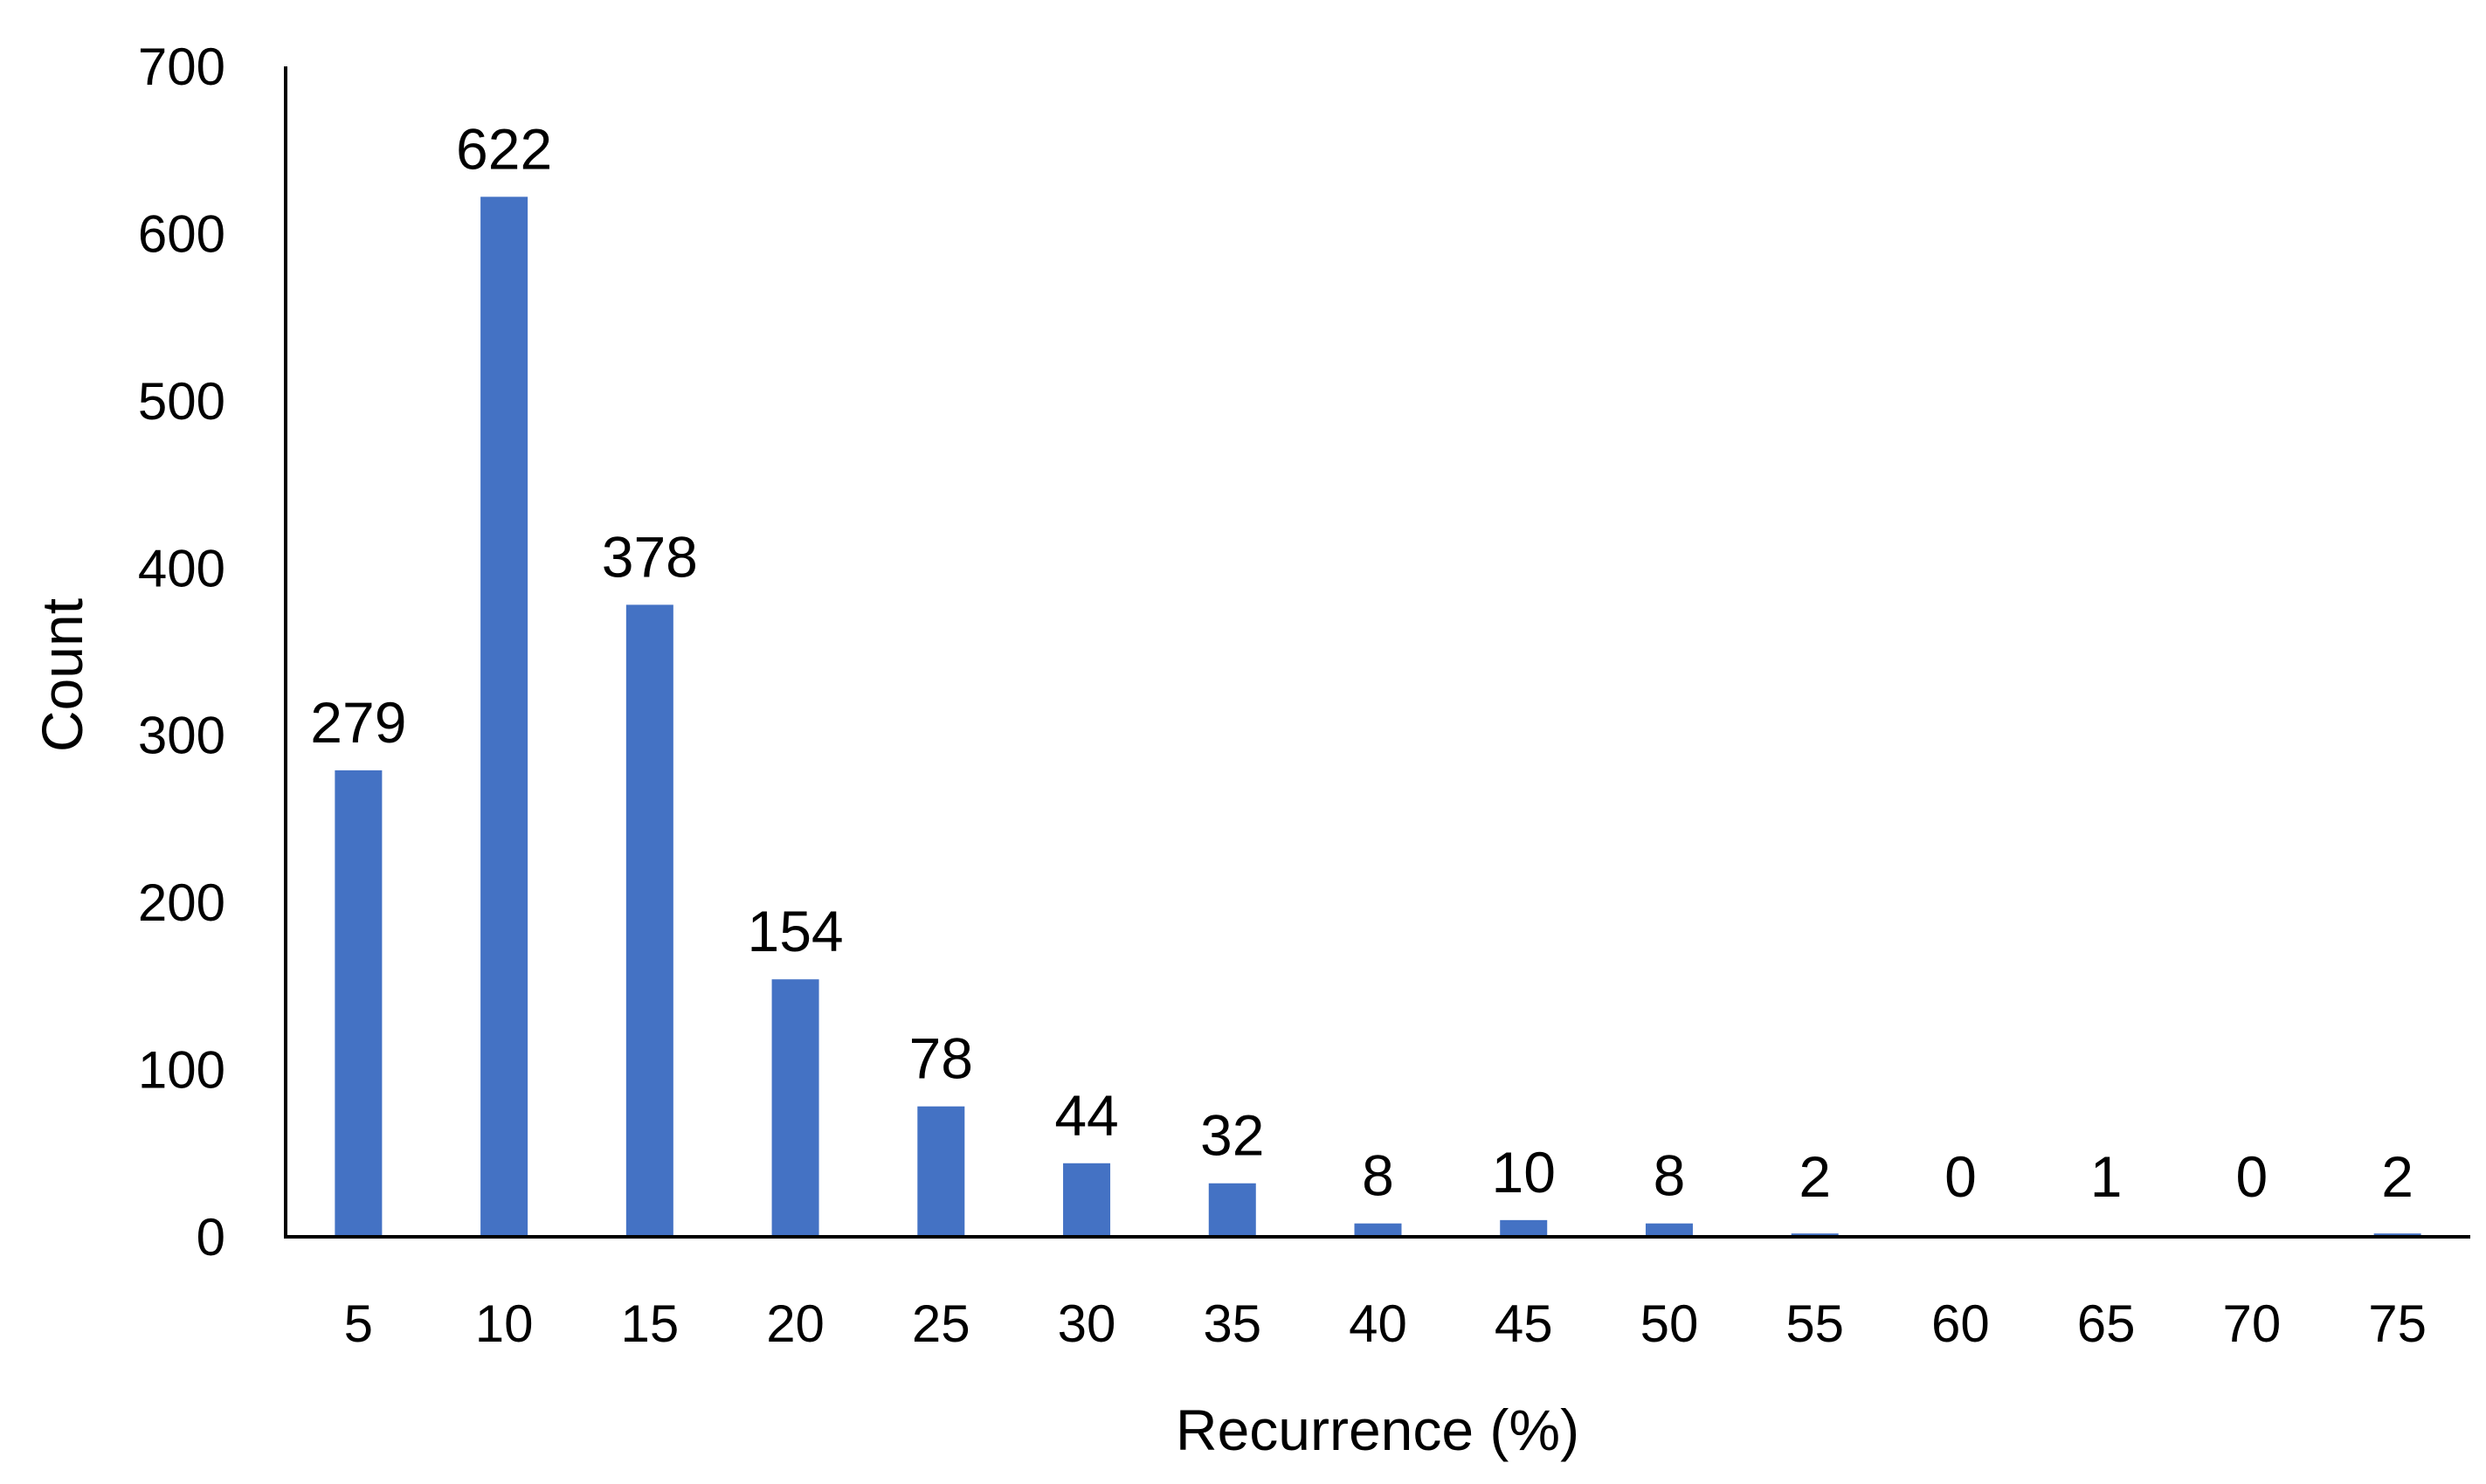  What do you see at coordinates (1524, 1323) in the screenshot?
I see `x-tick-label-45: 45` at bounding box center [1524, 1323].